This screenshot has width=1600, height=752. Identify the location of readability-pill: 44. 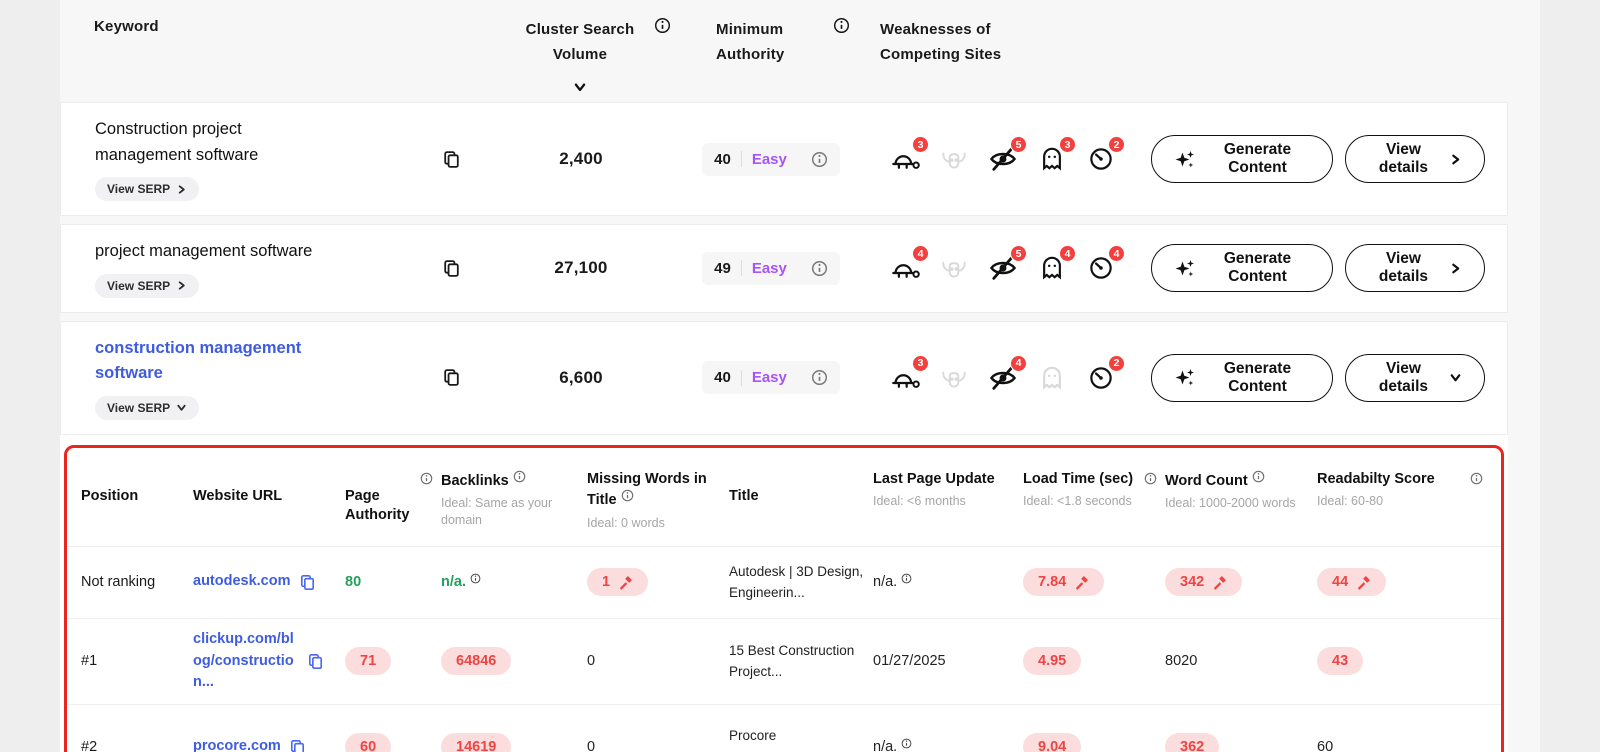
(1352, 582).